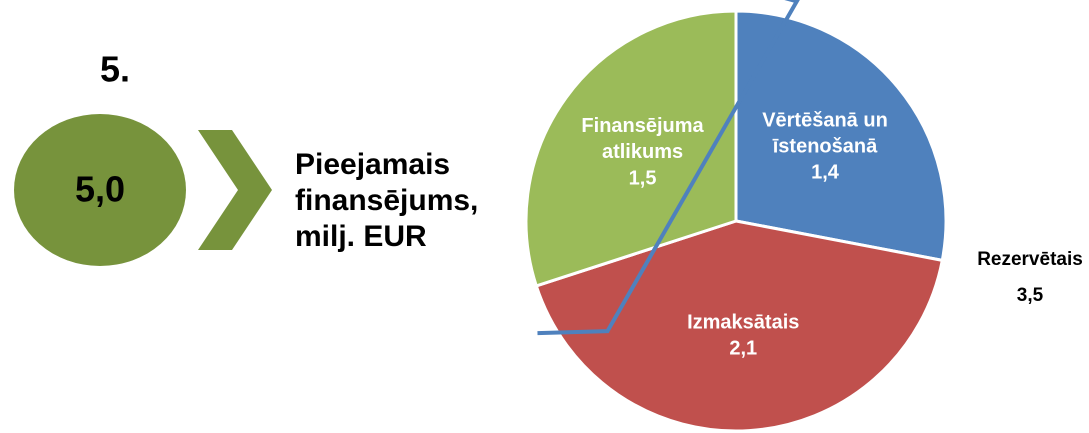 This screenshot has width=1089, height=433. What do you see at coordinates (825, 121) in the screenshot?
I see `slice-label-line: Vērtēšanā un` at bounding box center [825, 121].